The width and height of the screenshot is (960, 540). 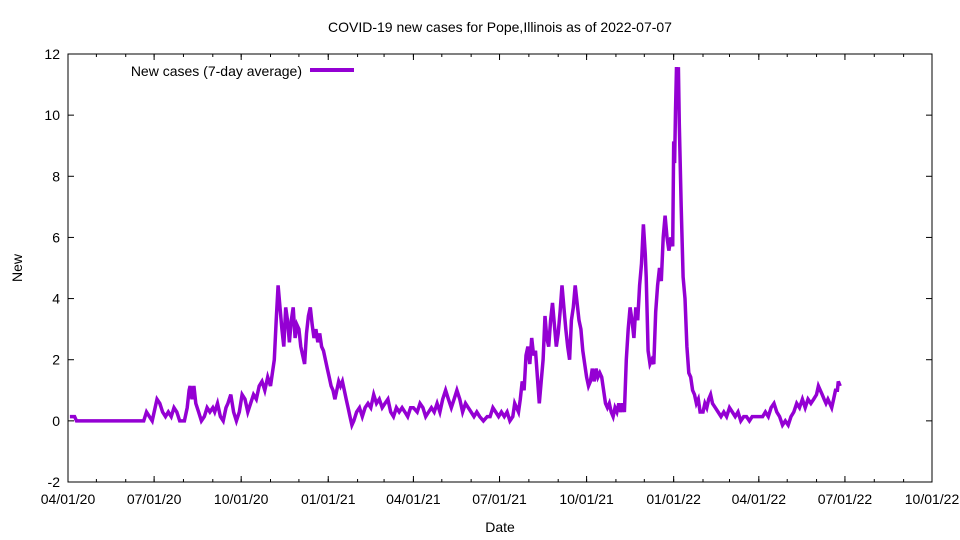 I want to click on x-tick-label: 10/01/22, so click(x=932, y=499).